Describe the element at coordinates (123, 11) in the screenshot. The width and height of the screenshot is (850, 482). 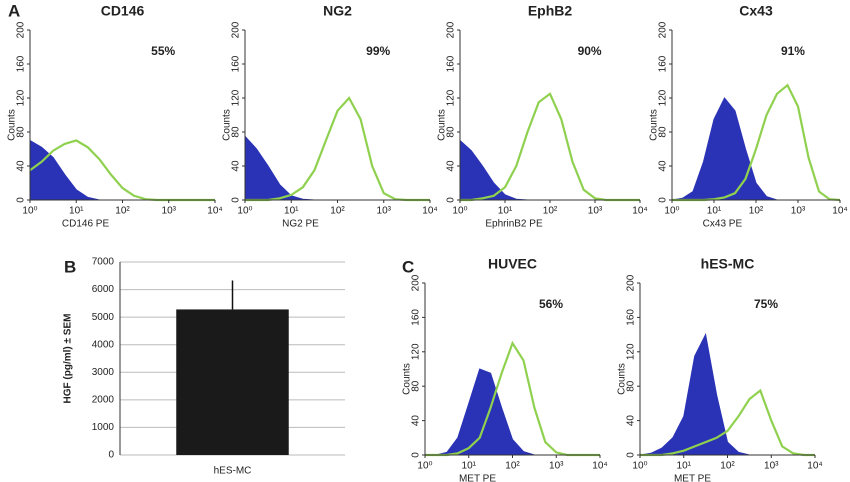
I see `chart-title: CD146` at that location.